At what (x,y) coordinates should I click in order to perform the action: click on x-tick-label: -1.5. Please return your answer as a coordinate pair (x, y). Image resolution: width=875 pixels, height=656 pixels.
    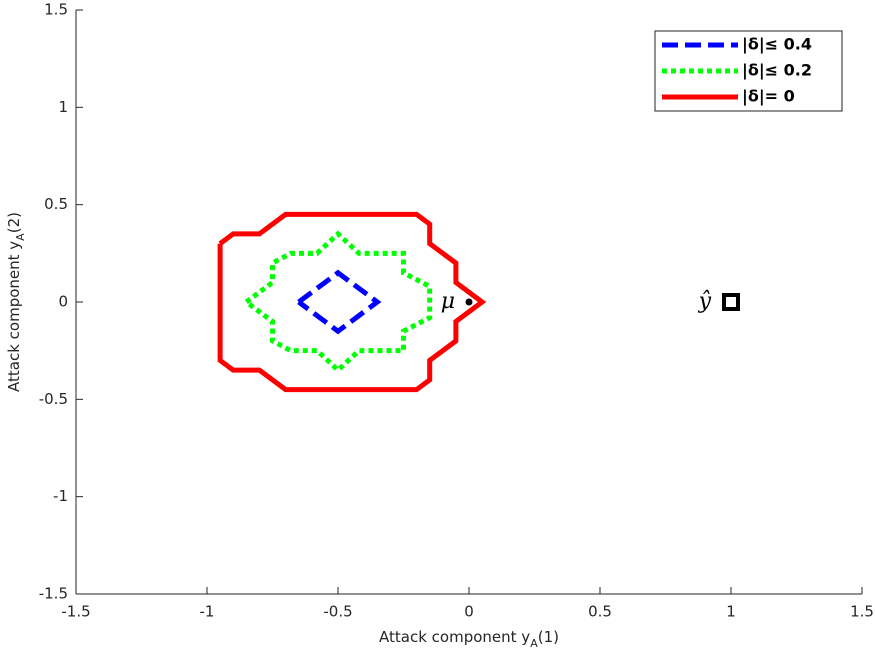
    Looking at the image, I should click on (75, 612).